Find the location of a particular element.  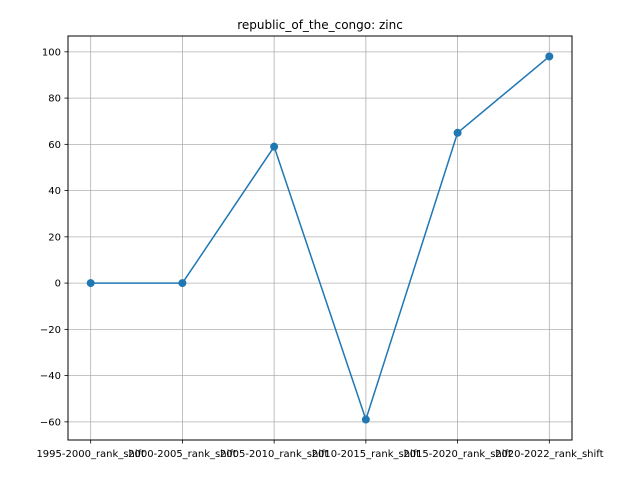

y-tick-label: 40 is located at coordinates (54, 191).